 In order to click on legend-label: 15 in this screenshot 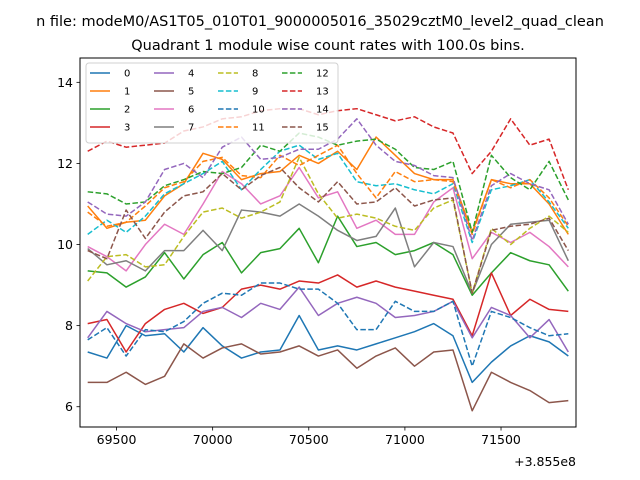, I will do `click(322, 128)`.